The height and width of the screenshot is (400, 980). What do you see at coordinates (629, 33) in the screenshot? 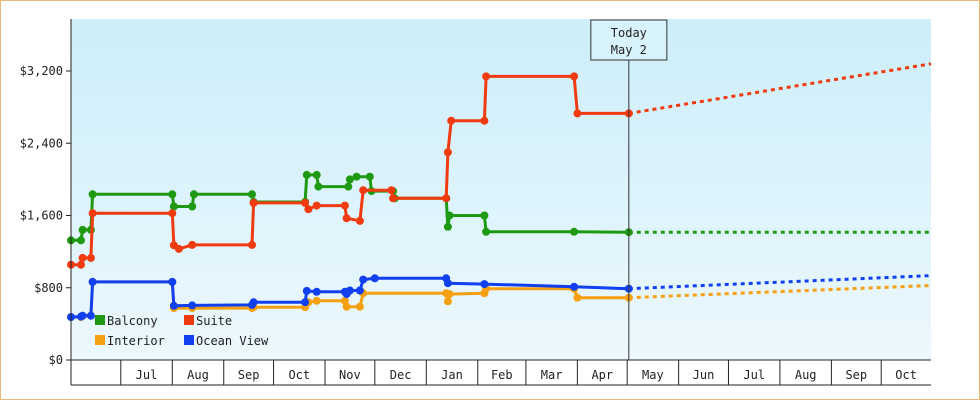
I see `today-label: Today` at bounding box center [629, 33].